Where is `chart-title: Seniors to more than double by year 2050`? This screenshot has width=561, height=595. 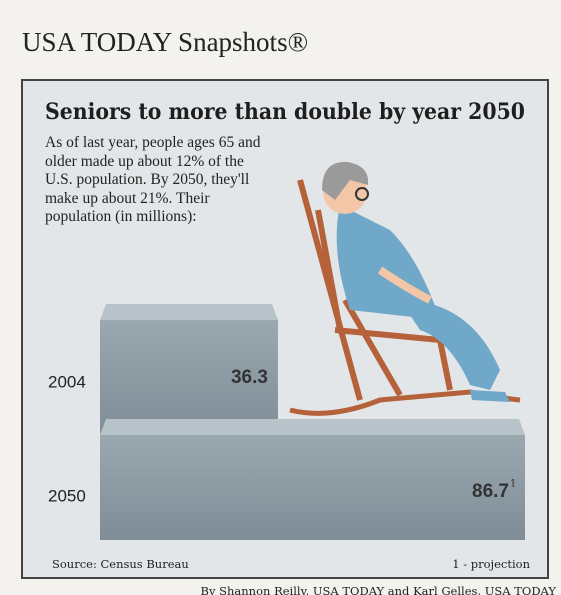 chart-title: Seniors to more than double by year 2050 is located at coordinates (285, 112).